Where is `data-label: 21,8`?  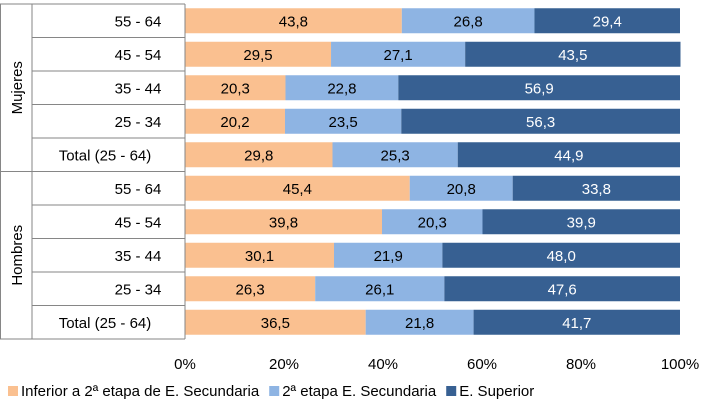 data-label: 21,8 is located at coordinates (419, 323).